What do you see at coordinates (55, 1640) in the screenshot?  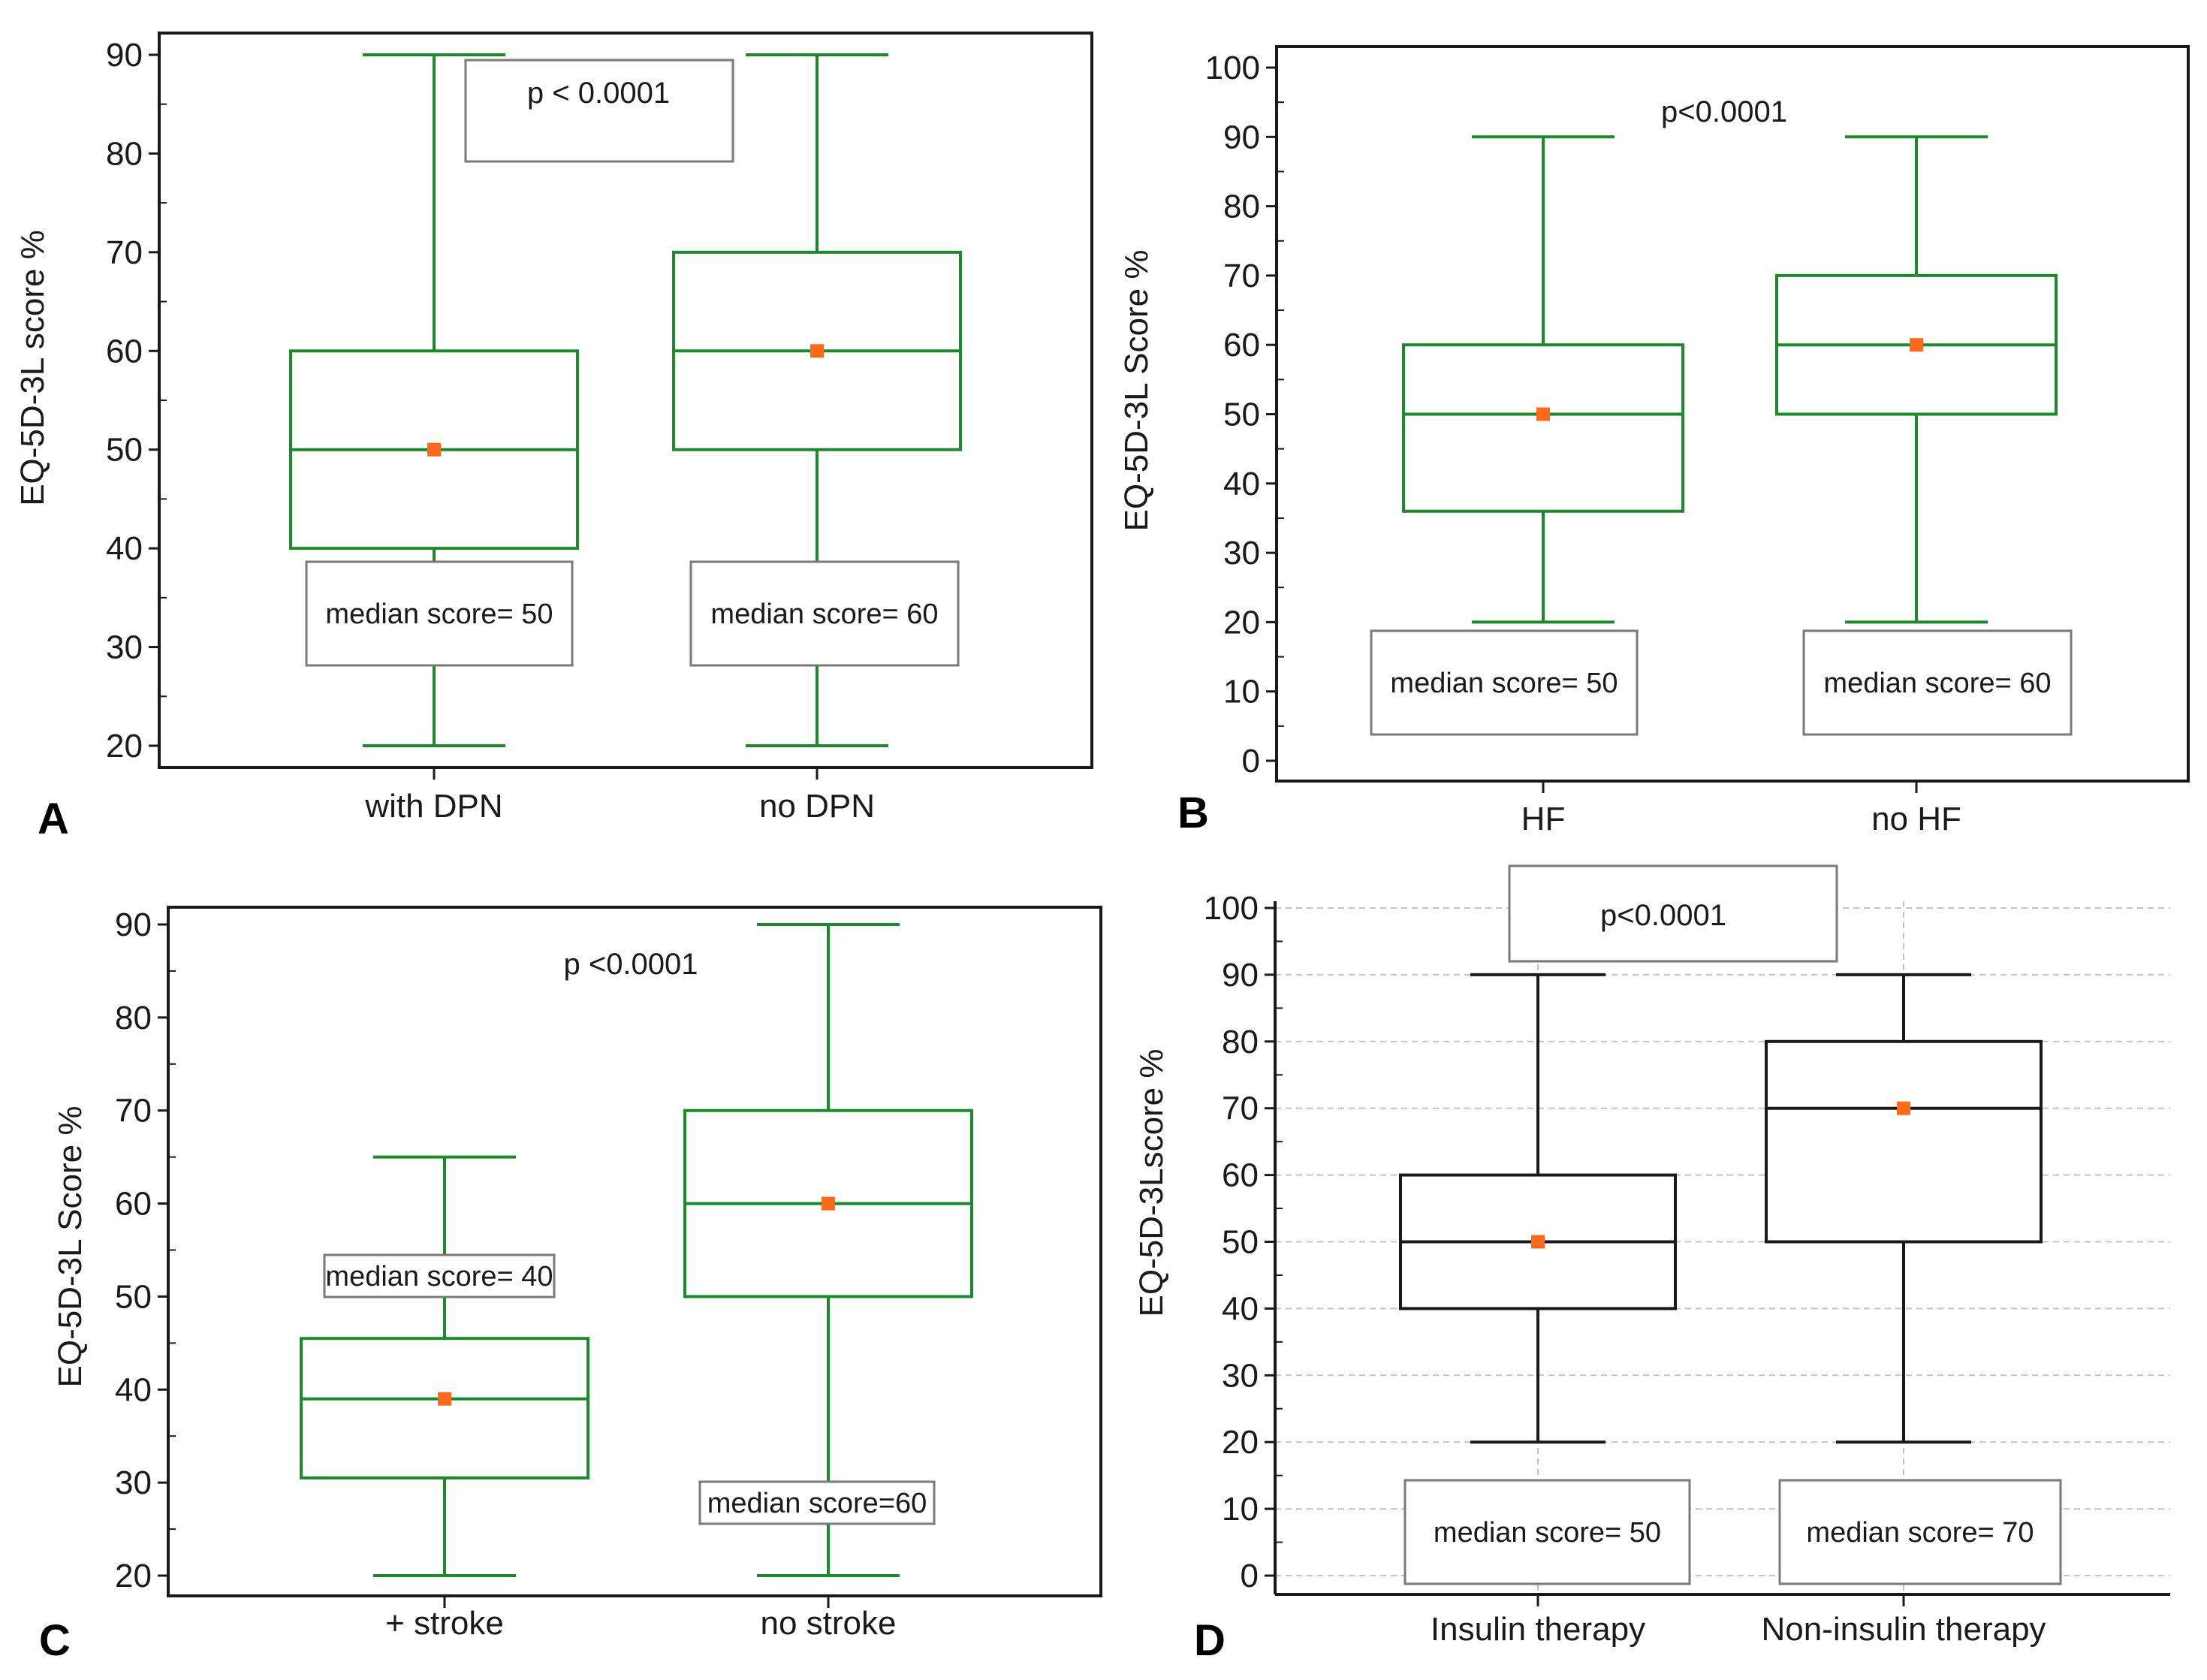 I see `panel-letter: C` at bounding box center [55, 1640].